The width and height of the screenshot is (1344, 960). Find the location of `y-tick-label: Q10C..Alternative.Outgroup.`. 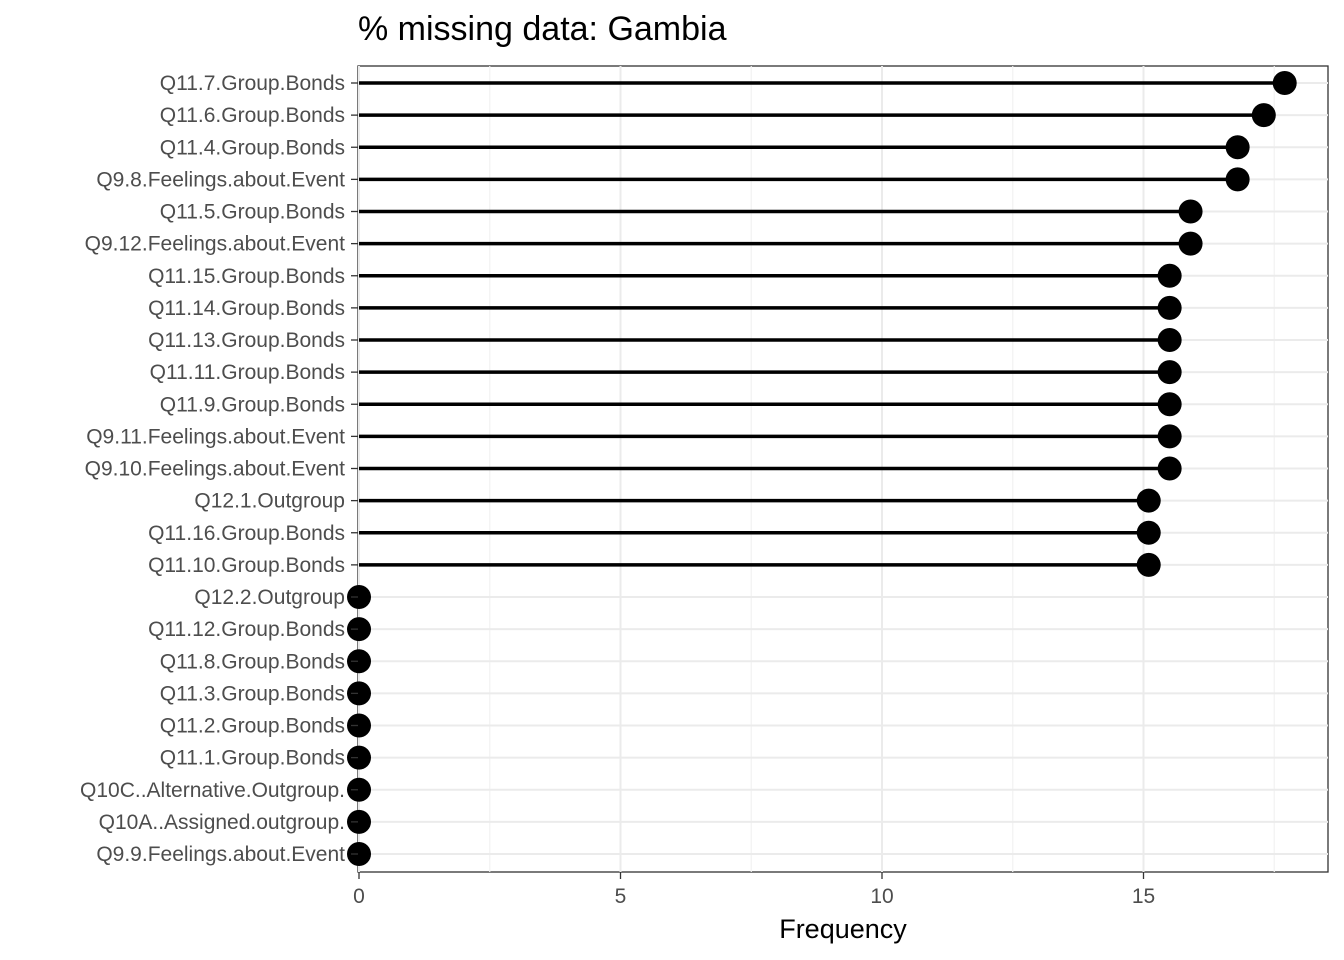

y-tick-label: Q10C..Alternative.Outgroup. is located at coordinates (212, 790).